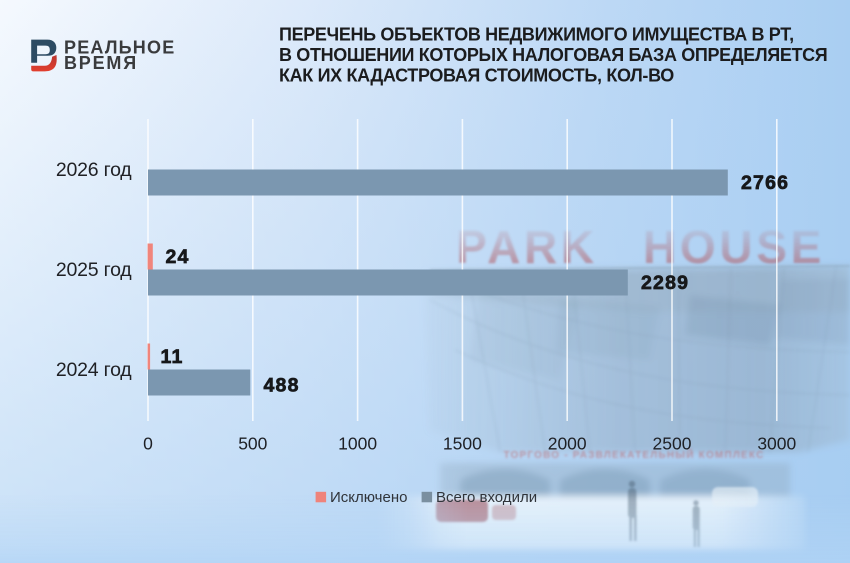 The height and width of the screenshot is (563, 850). What do you see at coordinates (633, 454) in the screenshot?
I see `svg-text:ТОРГОВО - РАЗВЛЕКАТЕЛЬНЫЙ КОМ: ТОРГОВО - РАЗВЛЕКАТЕЛЬНЫЙ КОМПЛЕКС` at bounding box center [633, 454].